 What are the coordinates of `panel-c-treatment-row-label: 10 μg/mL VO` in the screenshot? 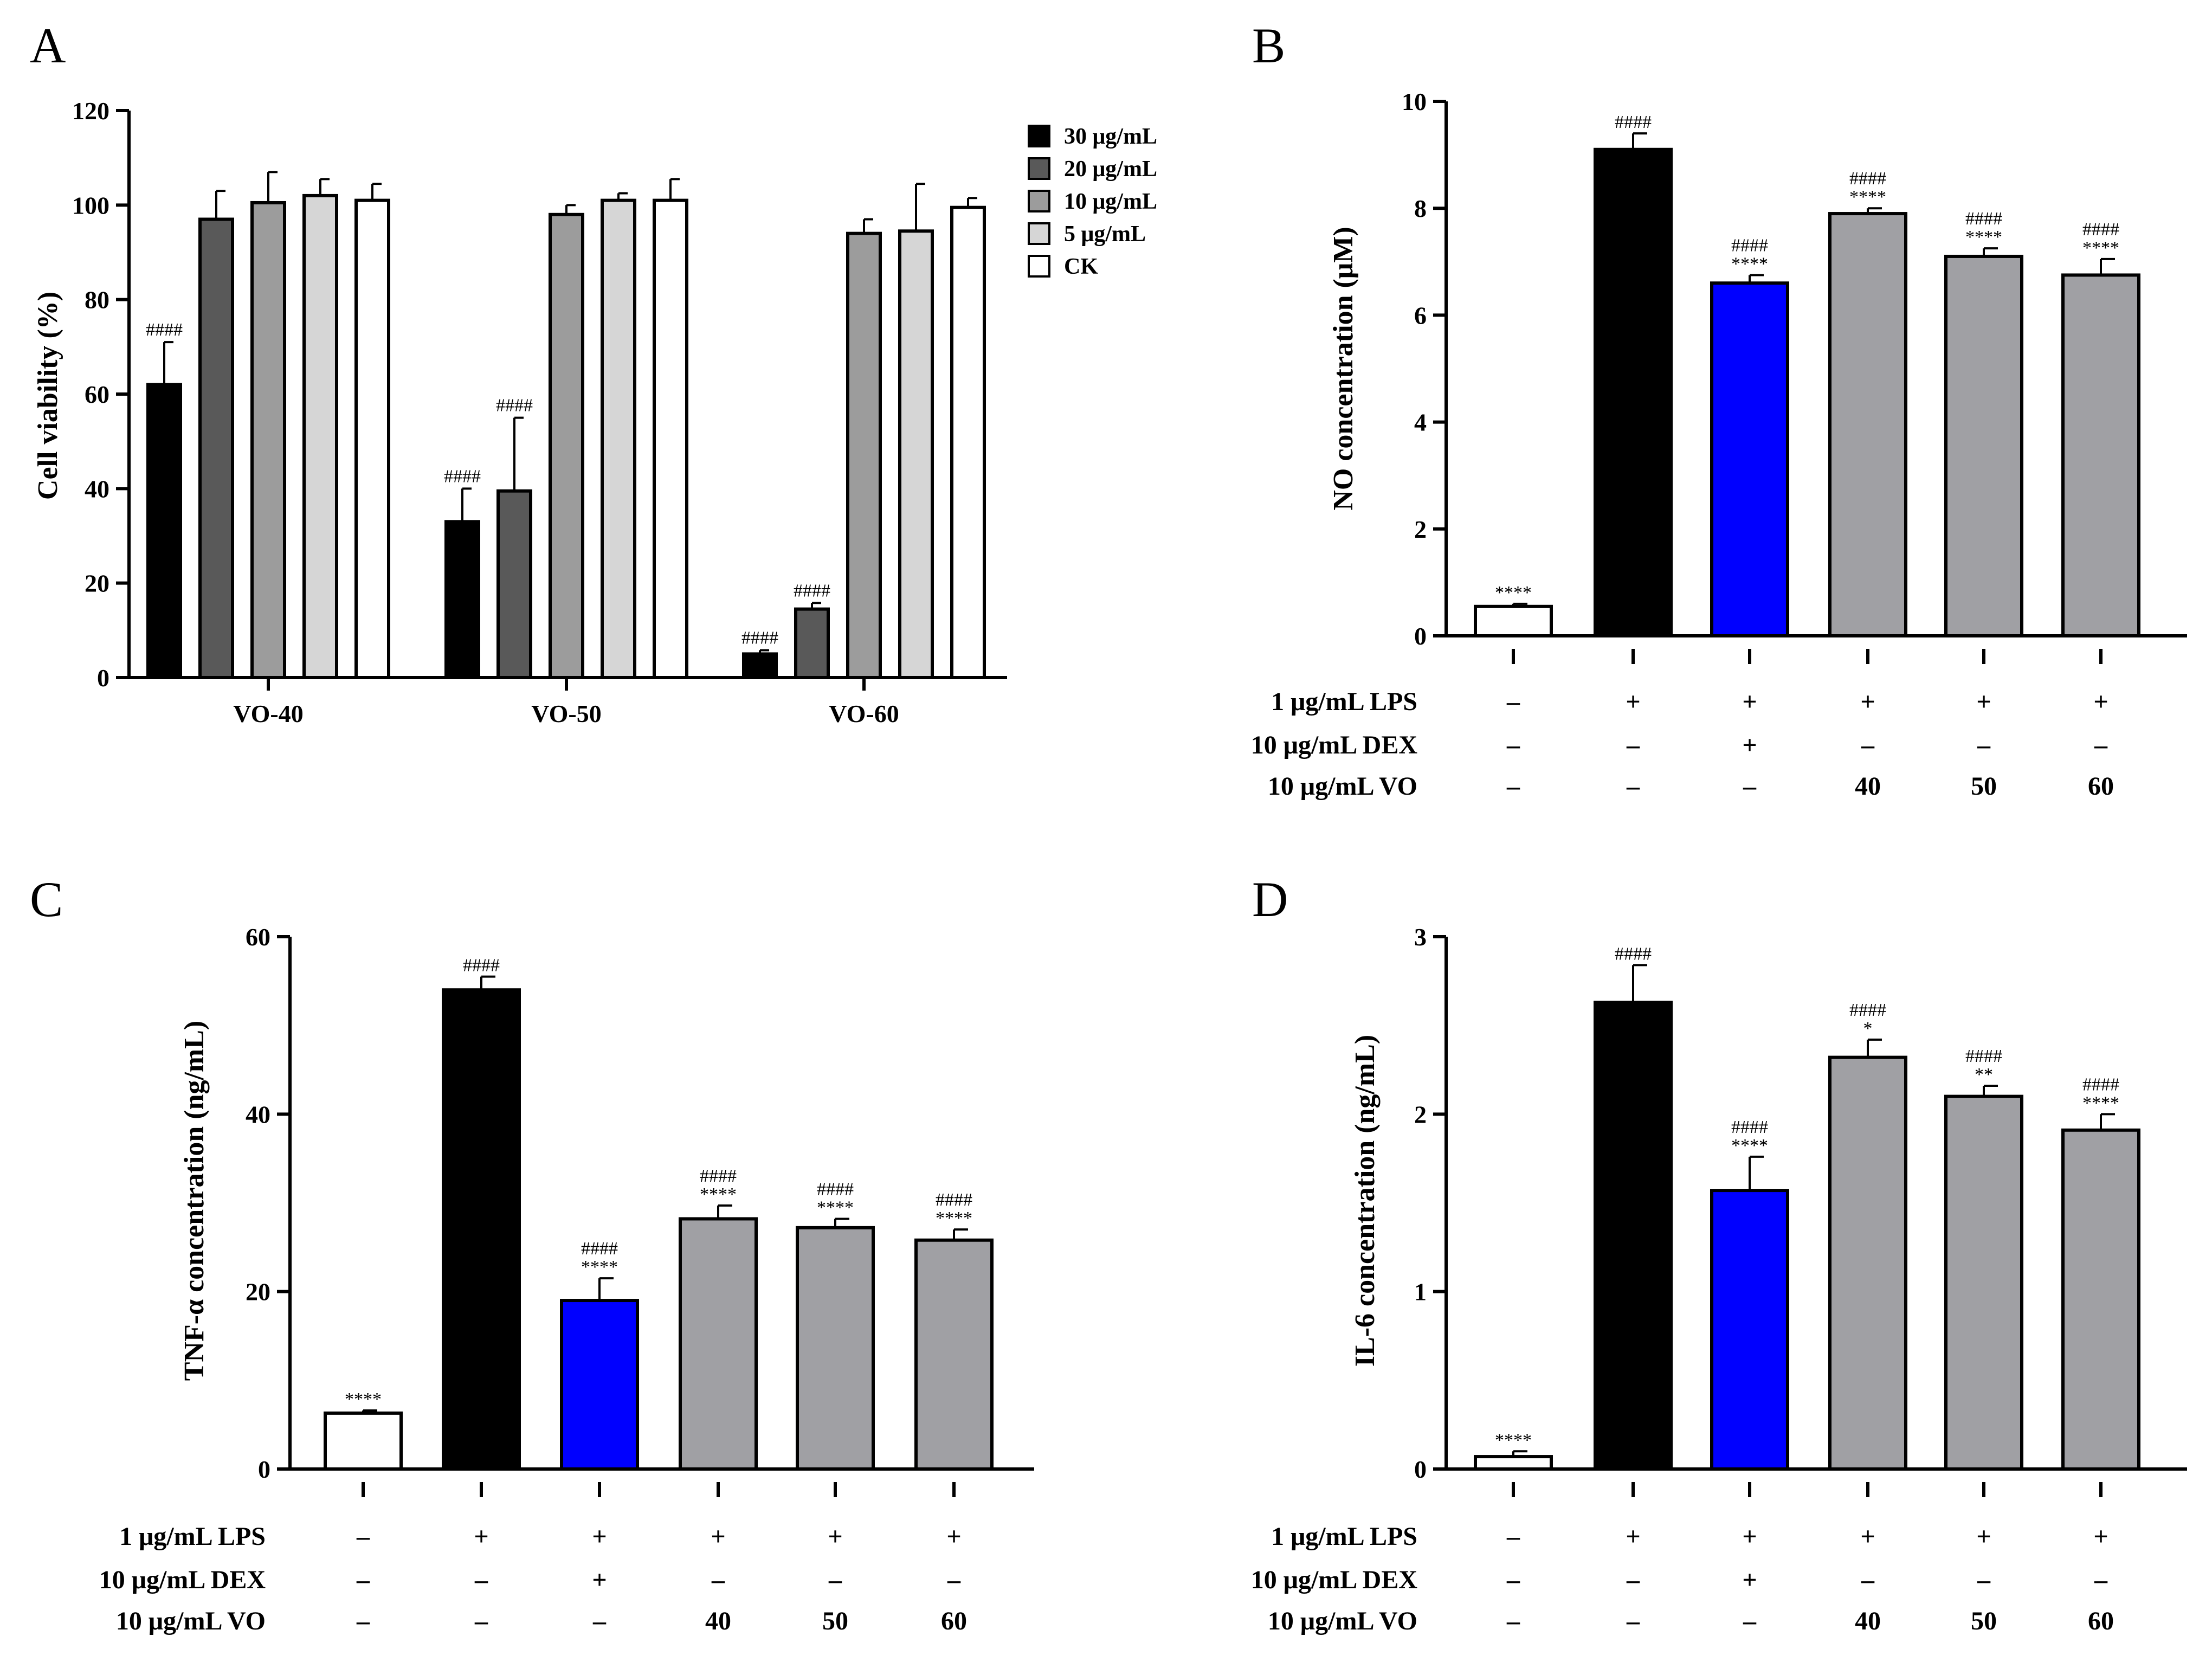 It's located at (191, 1621).